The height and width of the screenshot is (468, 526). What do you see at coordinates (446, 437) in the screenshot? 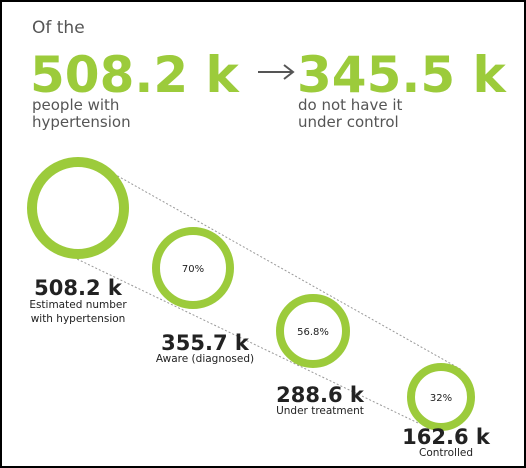
I see `stage-value: 162.6 k` at bounding box center [446, 437].